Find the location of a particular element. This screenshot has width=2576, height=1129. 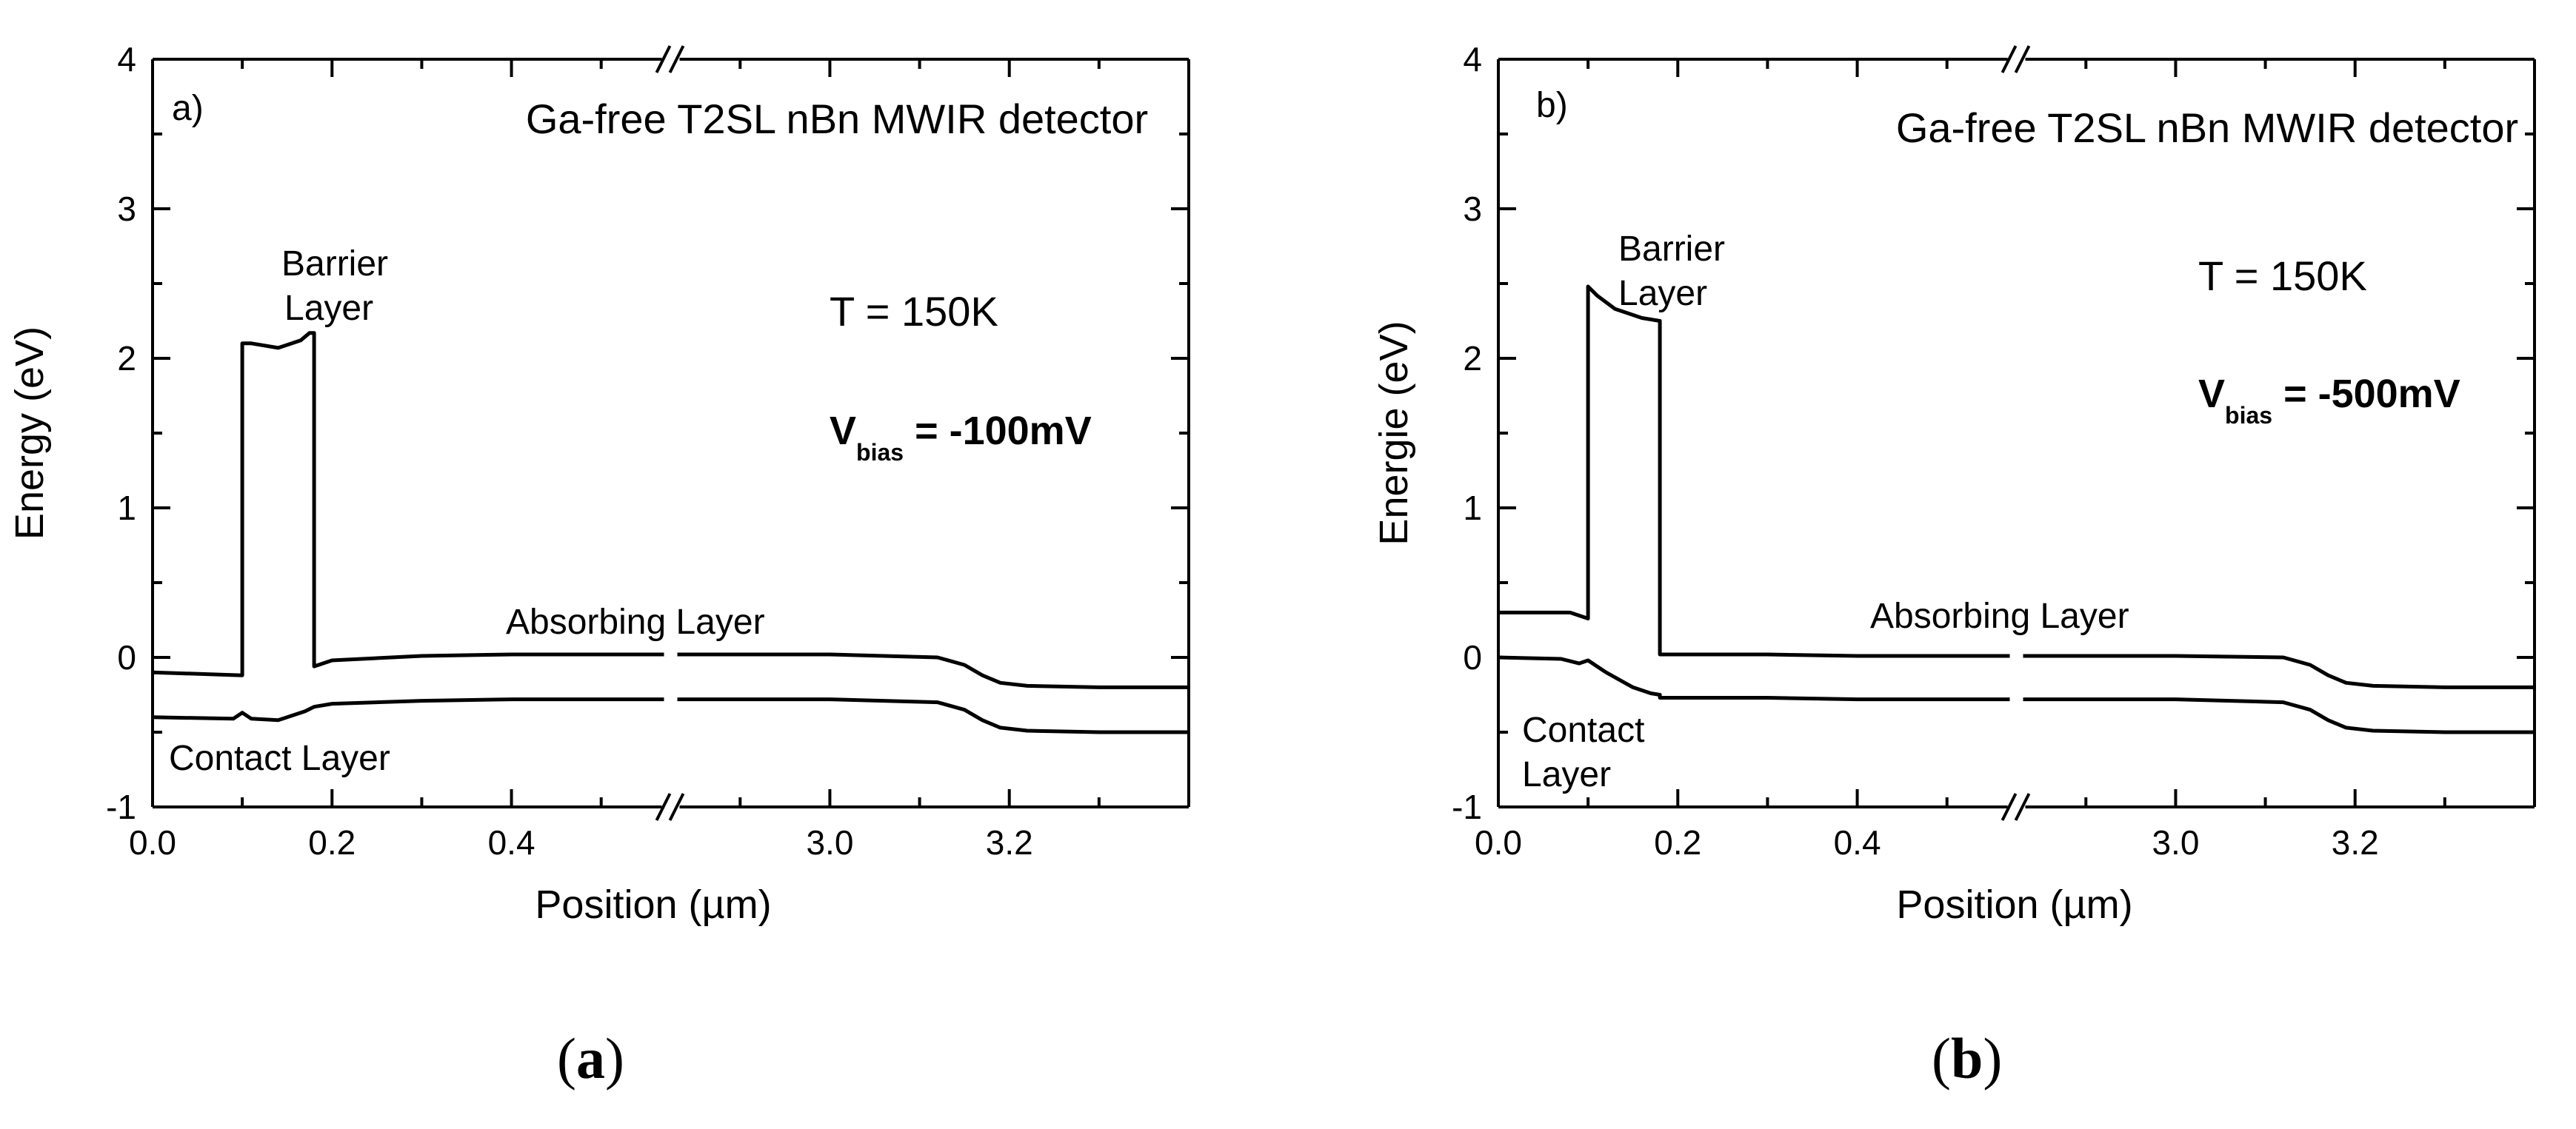

bias-value: = -100mV is located at coordinates (998, 431).